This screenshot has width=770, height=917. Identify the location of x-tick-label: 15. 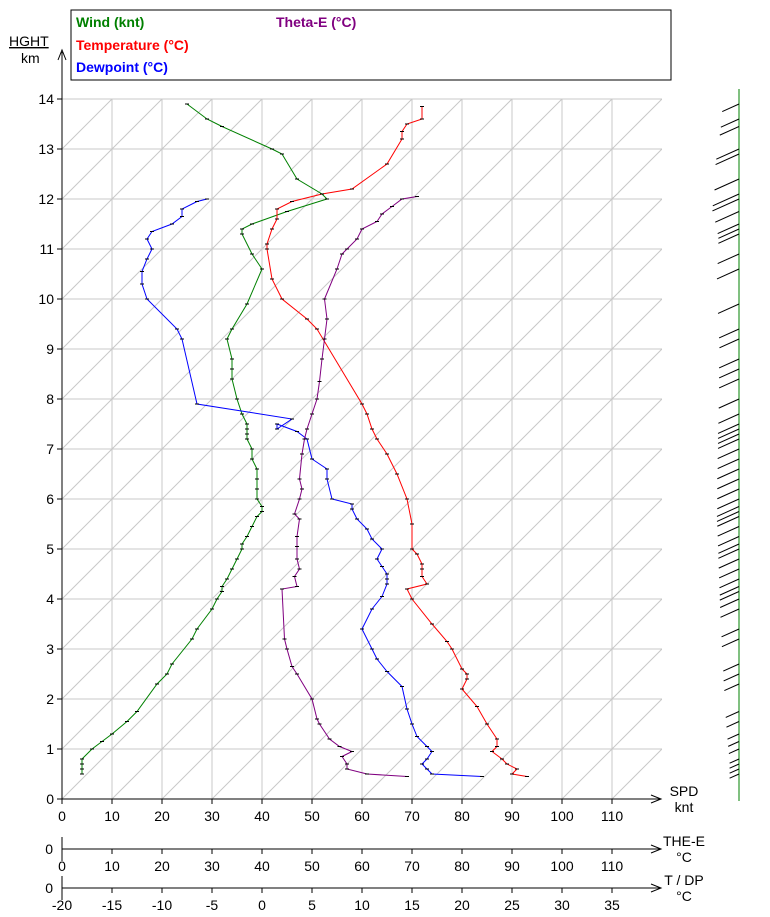
(412, 905).